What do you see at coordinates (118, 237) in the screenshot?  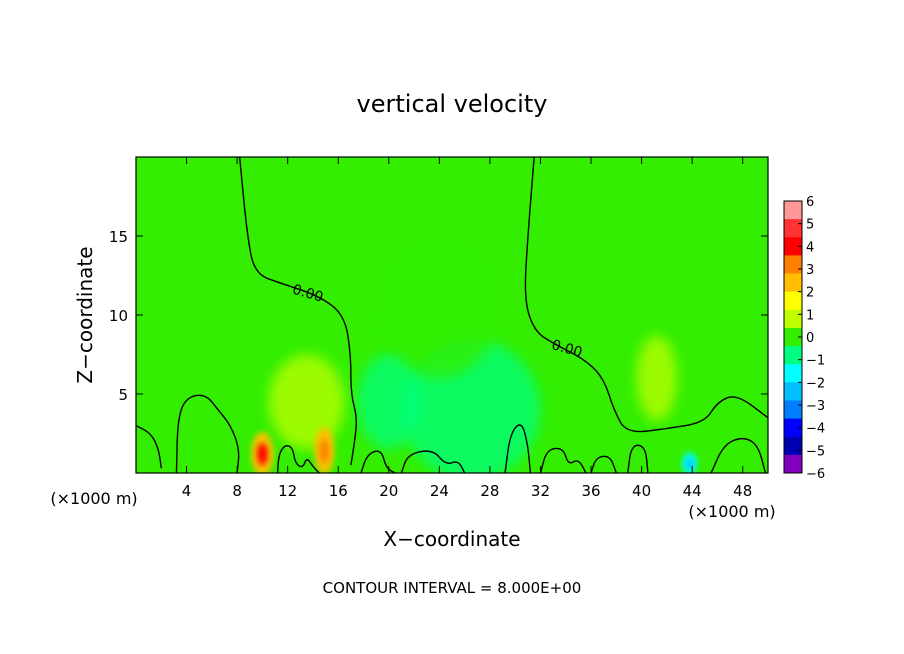 I see `y-tick-label: 15` at bounding box center [118, 237].